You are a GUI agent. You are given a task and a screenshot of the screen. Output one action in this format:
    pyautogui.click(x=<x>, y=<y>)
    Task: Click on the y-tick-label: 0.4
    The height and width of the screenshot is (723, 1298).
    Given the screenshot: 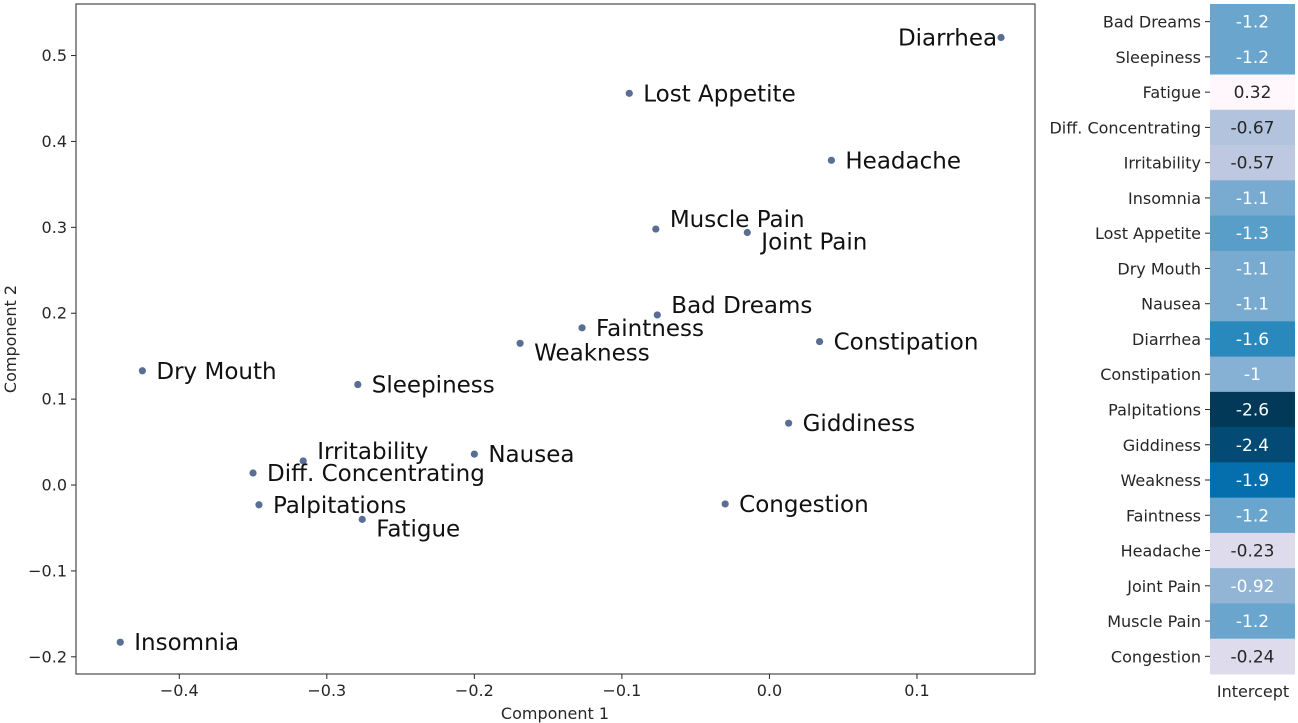 What is the action you would take?
    pyautogui.click(x=54, y=141)
    